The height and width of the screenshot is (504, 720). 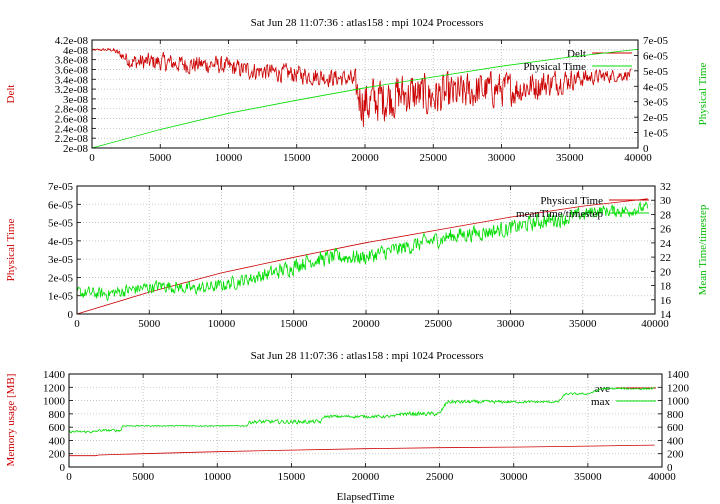 What do you see at coordinates (72, 41) in the screenshot?
I see `y-tick-label: 4.2e-08` at bounding box center [72, 41].